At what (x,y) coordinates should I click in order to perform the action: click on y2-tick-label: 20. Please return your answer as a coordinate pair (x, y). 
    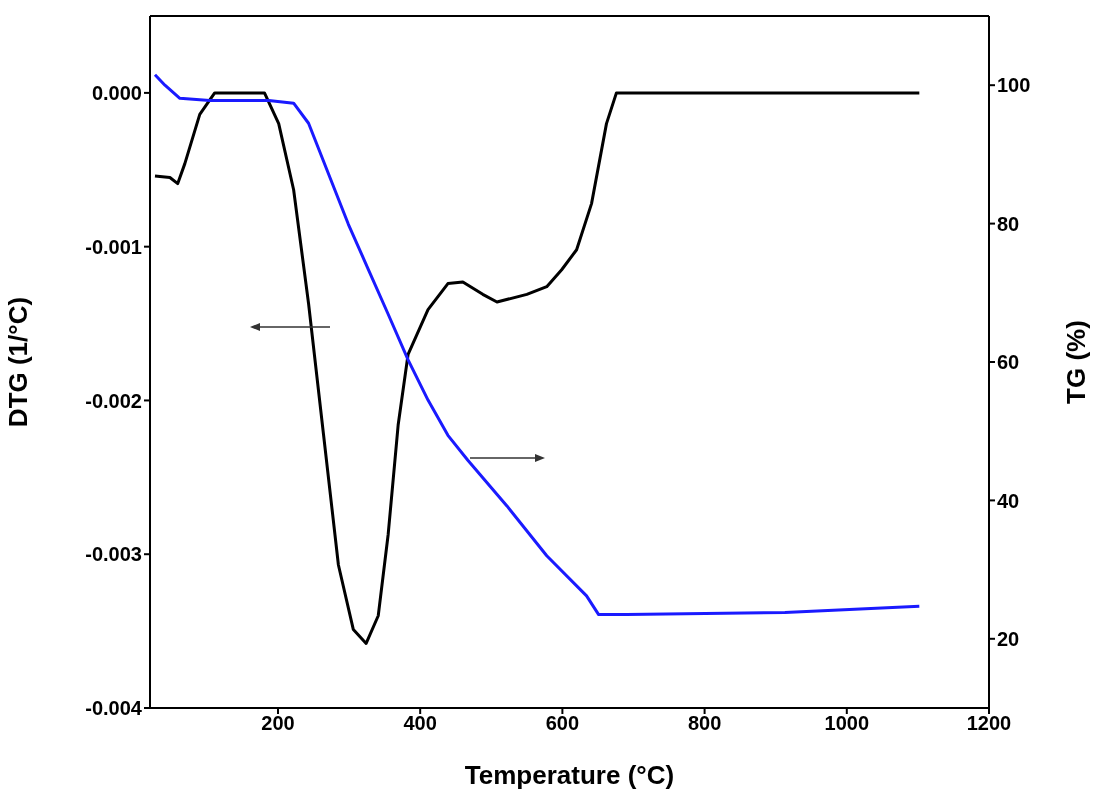
    Looking at the image, I should click on (1008, 638).